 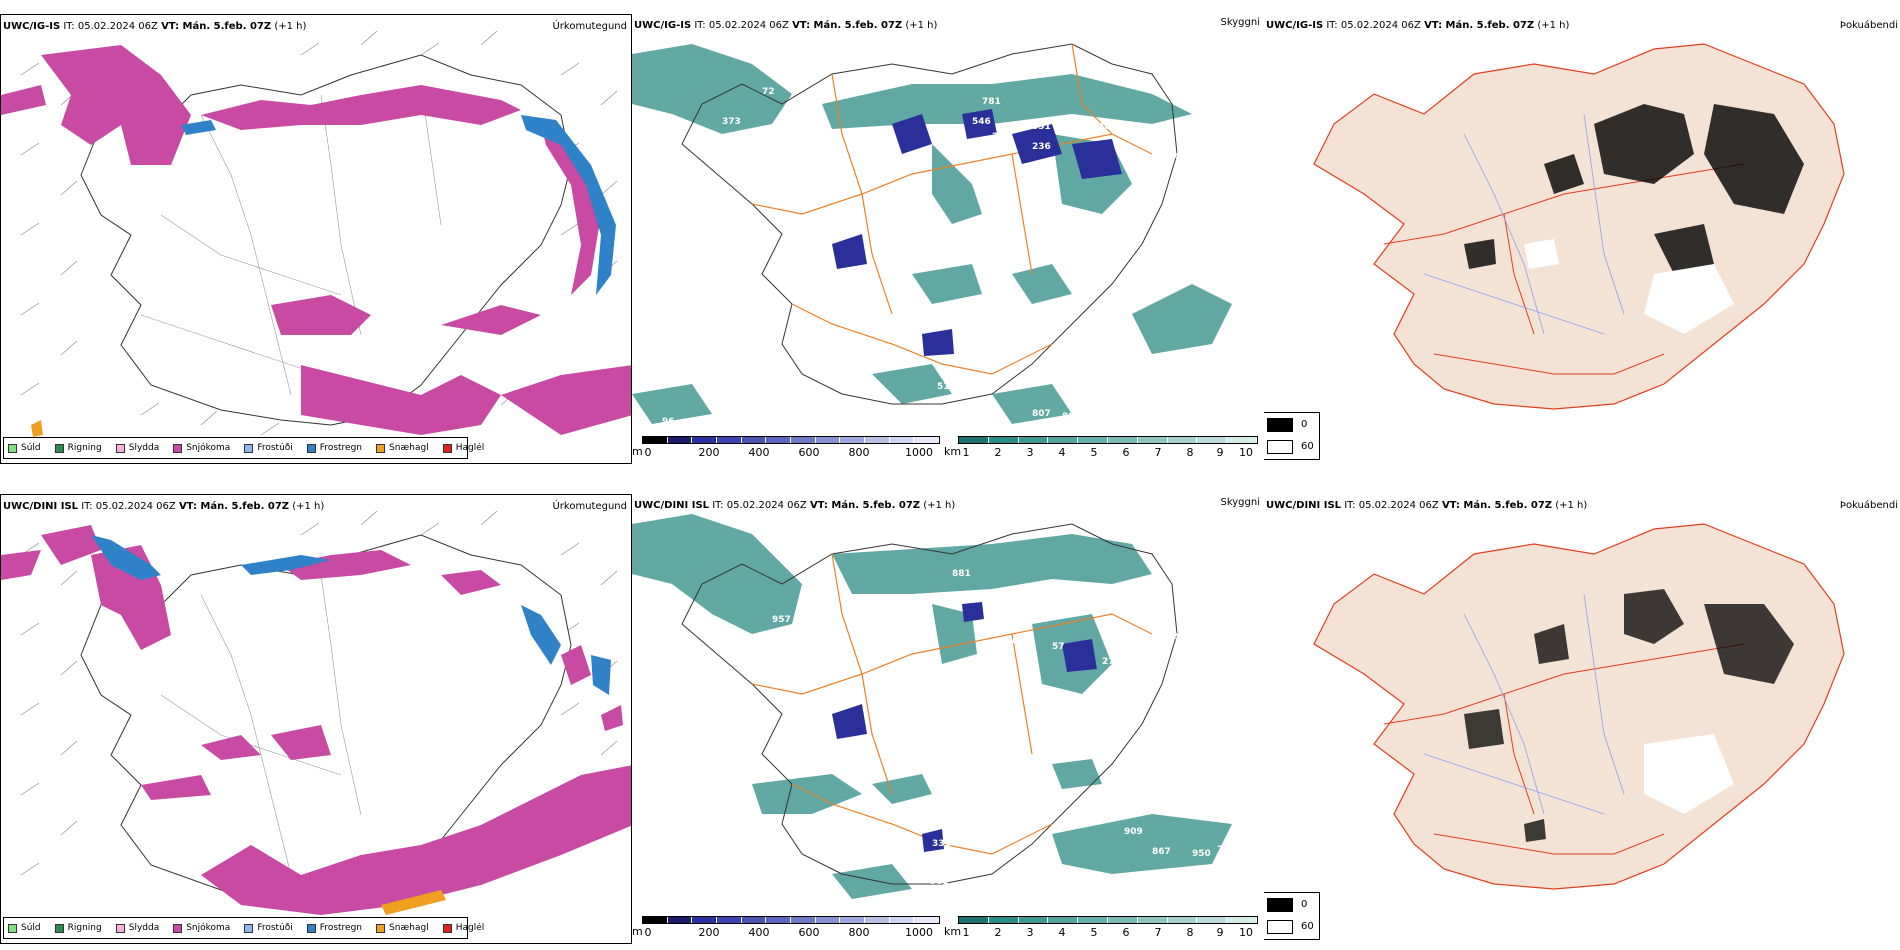 What do you see at coordinates (351, 615) in the screenshot?
I see `freezing-rain-areas` at bounding box center [351, 615].